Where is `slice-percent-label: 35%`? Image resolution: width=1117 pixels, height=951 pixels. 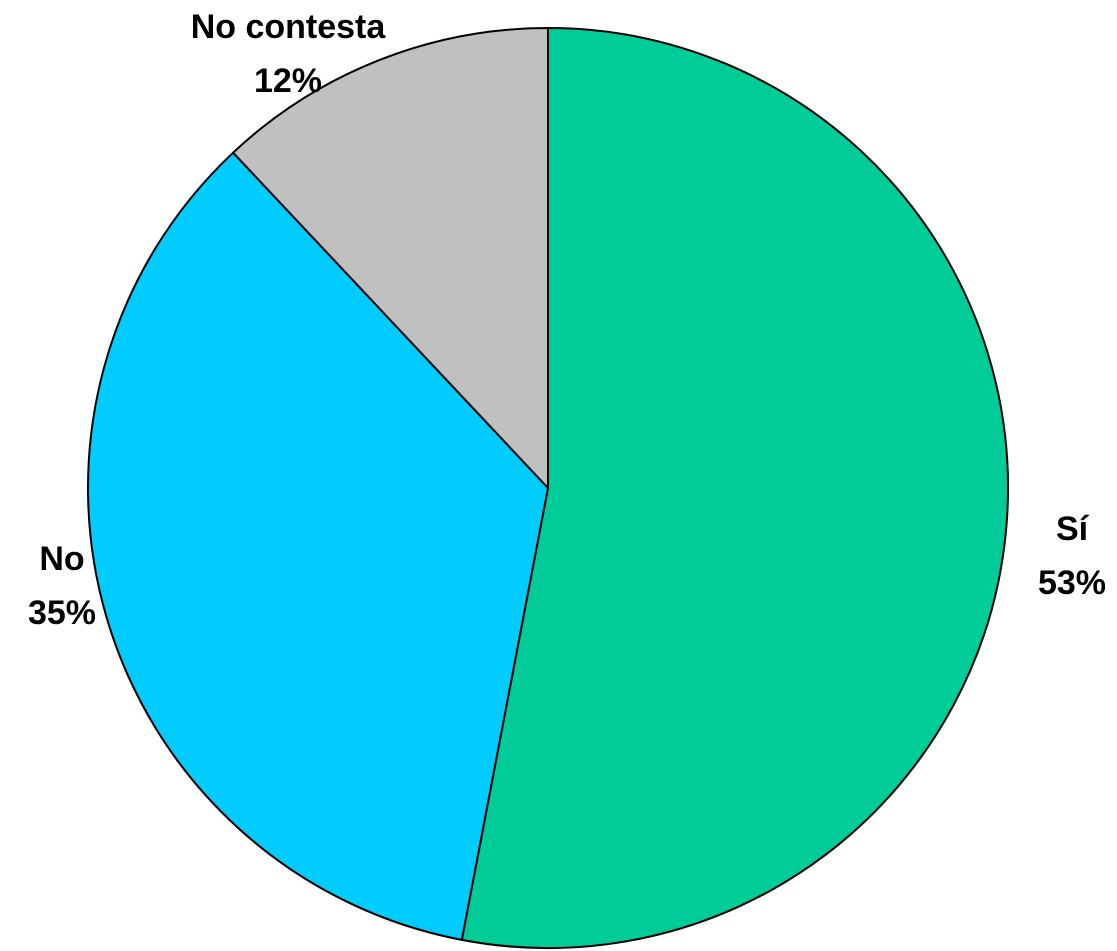
slice-percent-label: 35% is located at coordinates (62, 613).